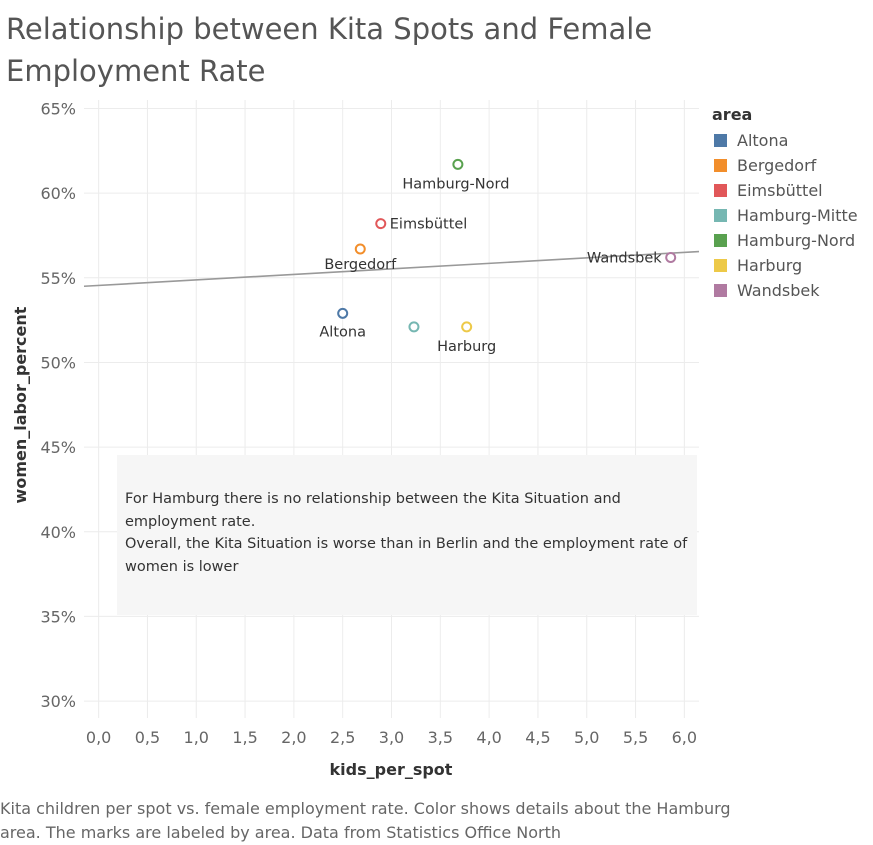 The image size is (873, 845). What do you see at coordinates (635, 737) in the screenshot?
I see `x-tick-label: 5,5` at bounding box center [635, 737].